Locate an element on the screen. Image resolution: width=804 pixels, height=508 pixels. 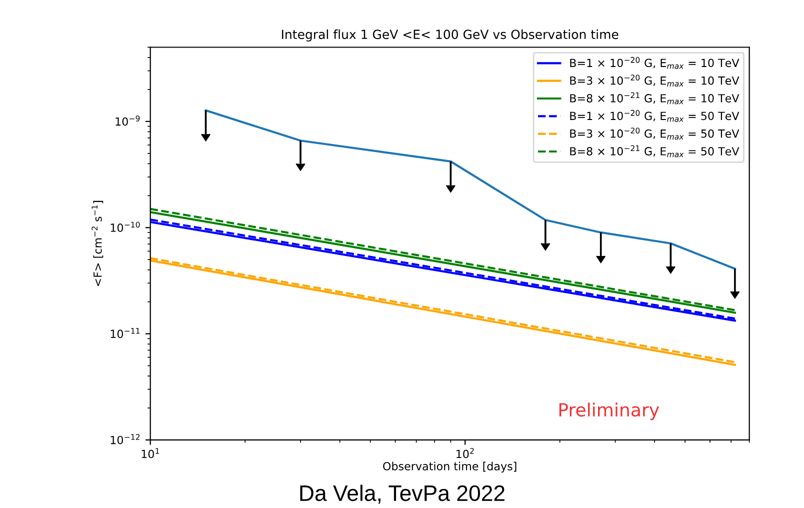
y-tick-label: 10$^{−9}$ is located at coordinates (128, 121).